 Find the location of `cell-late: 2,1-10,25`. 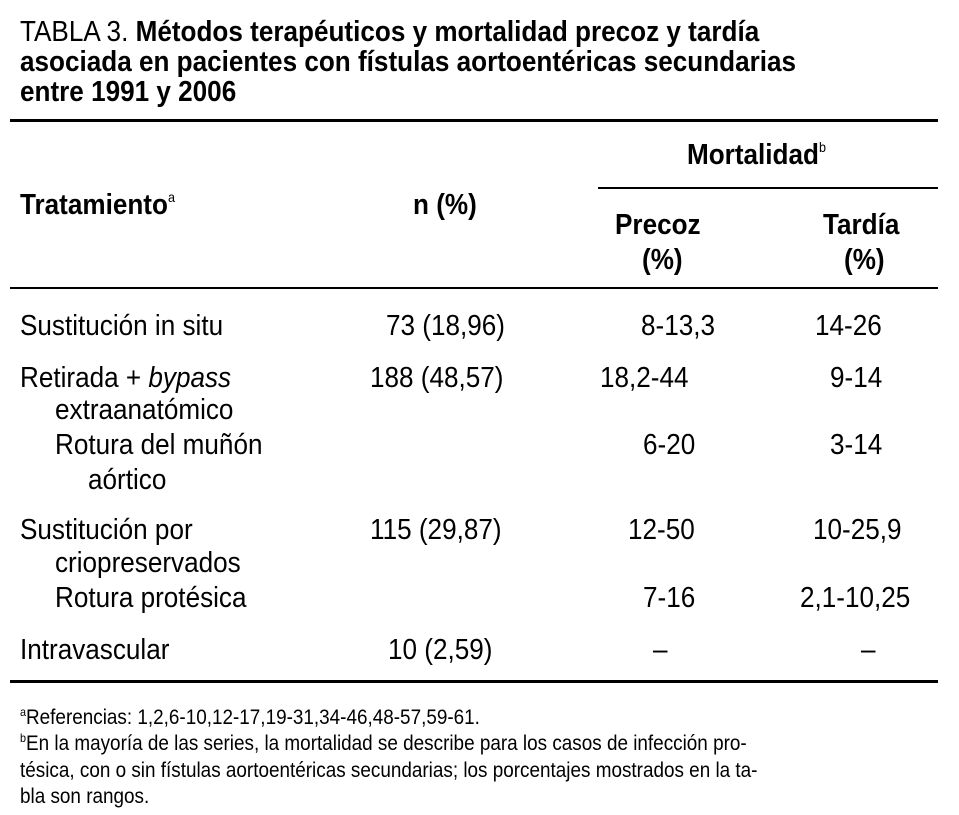

cell-late: 2,1-10,25 is located at coordinates (855, 598).